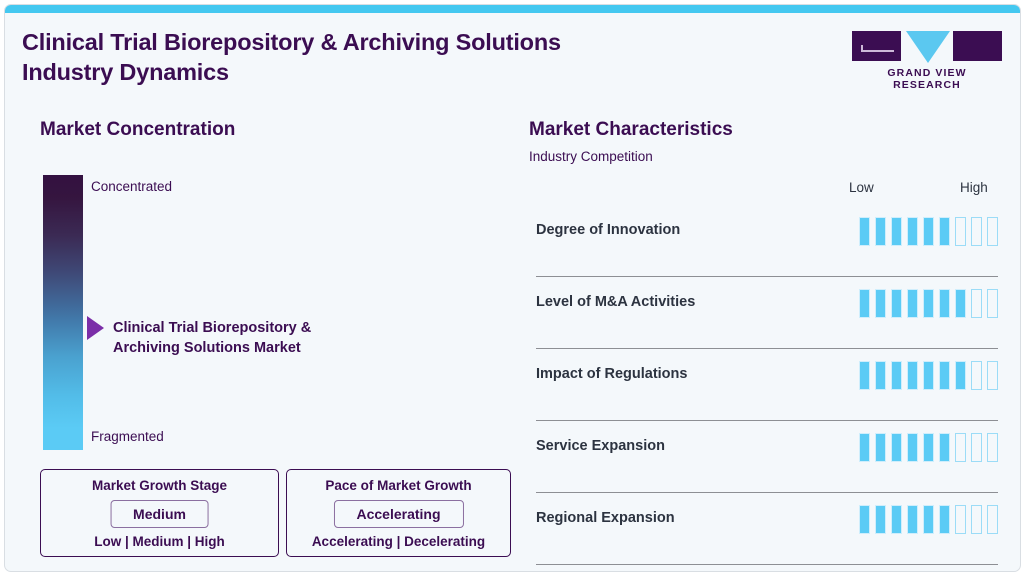  Describe the element at coordinates (767, 529) in the screenshot. I see `characteristic-row: Regional Expansion` at that location.